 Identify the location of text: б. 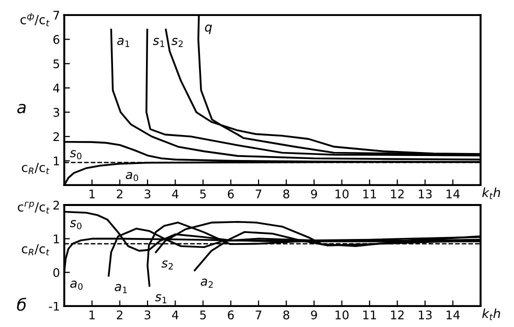
(21, 304).